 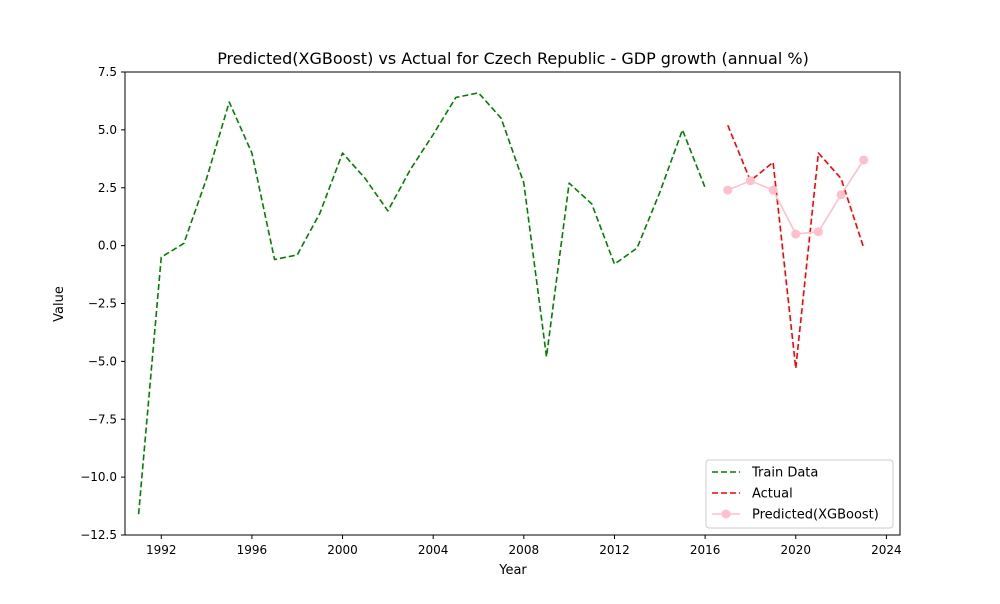 I want to click on legend-item: Predicted(XGBoost), so click(x=795, y=515).